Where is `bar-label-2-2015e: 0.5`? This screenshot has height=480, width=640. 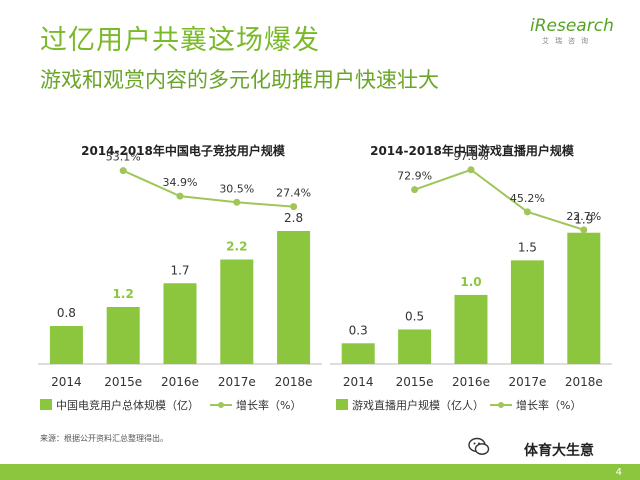
bar-label-2-2015e: 0.5 is located at coordinates (414, 316).